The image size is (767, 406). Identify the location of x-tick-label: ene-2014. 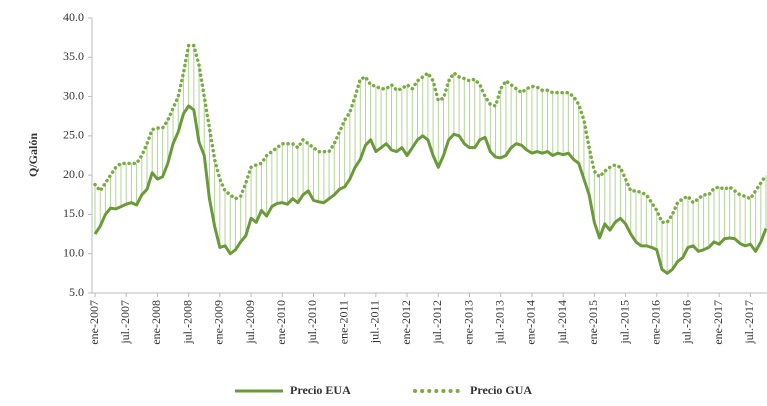
(531, 322).